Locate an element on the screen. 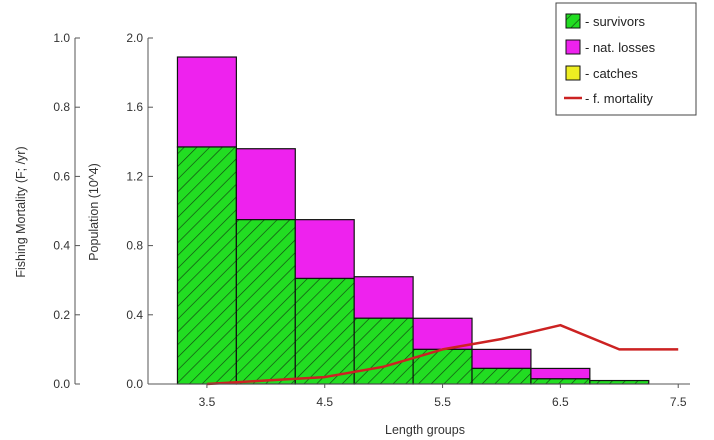 The width and height of the screenshot is (714, 440). legend-swatch-catches is located at coordinates (573, 73).